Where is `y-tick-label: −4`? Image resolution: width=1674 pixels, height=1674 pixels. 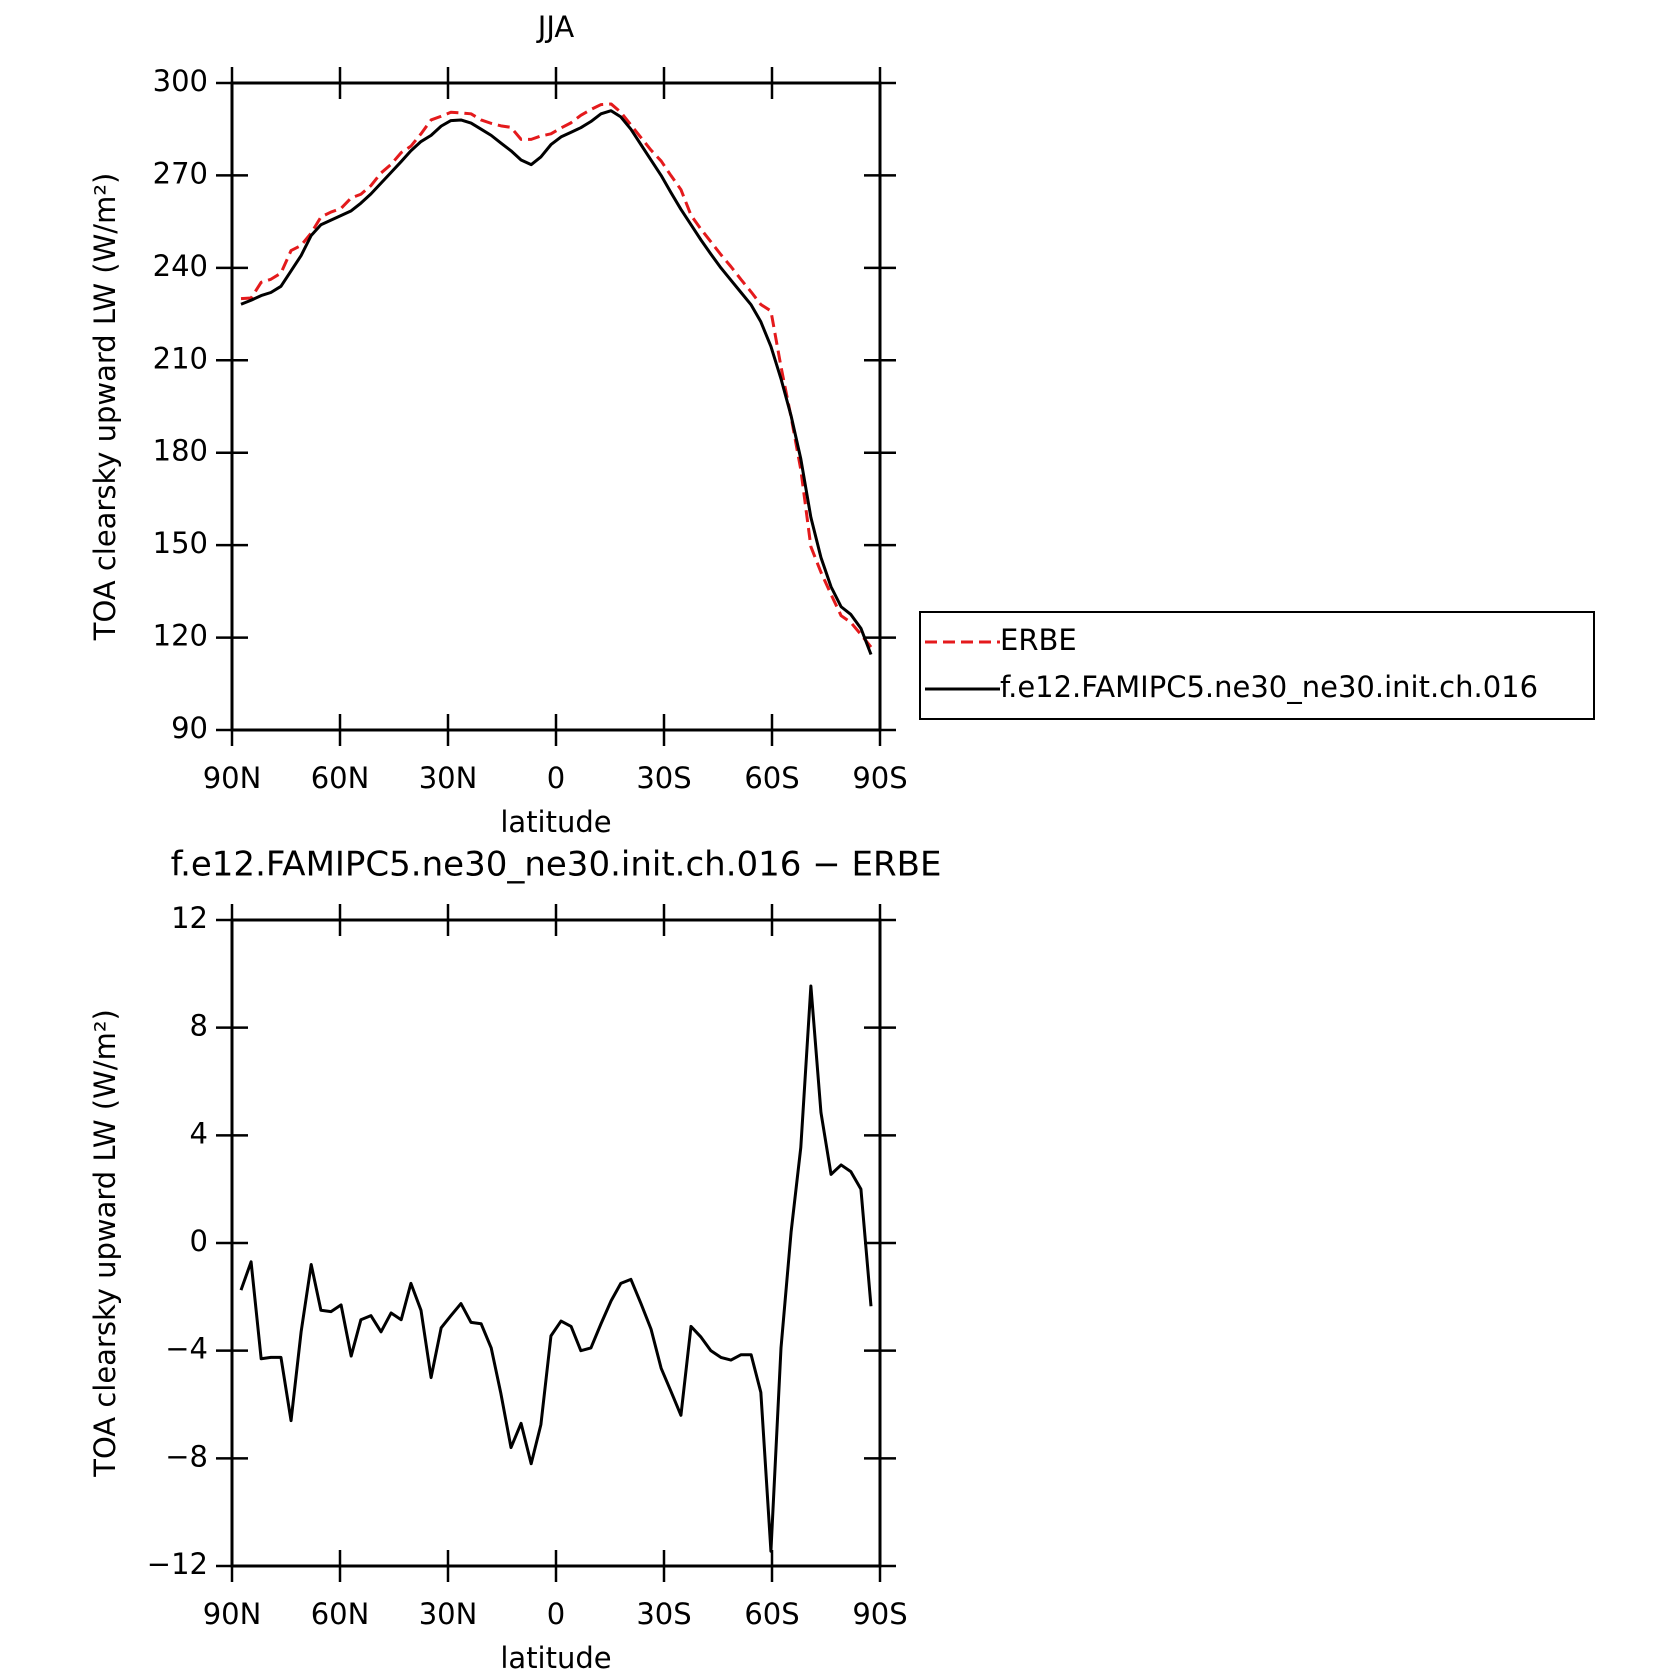 y-tick-label: −4 is located at coordinates (186, 1349).